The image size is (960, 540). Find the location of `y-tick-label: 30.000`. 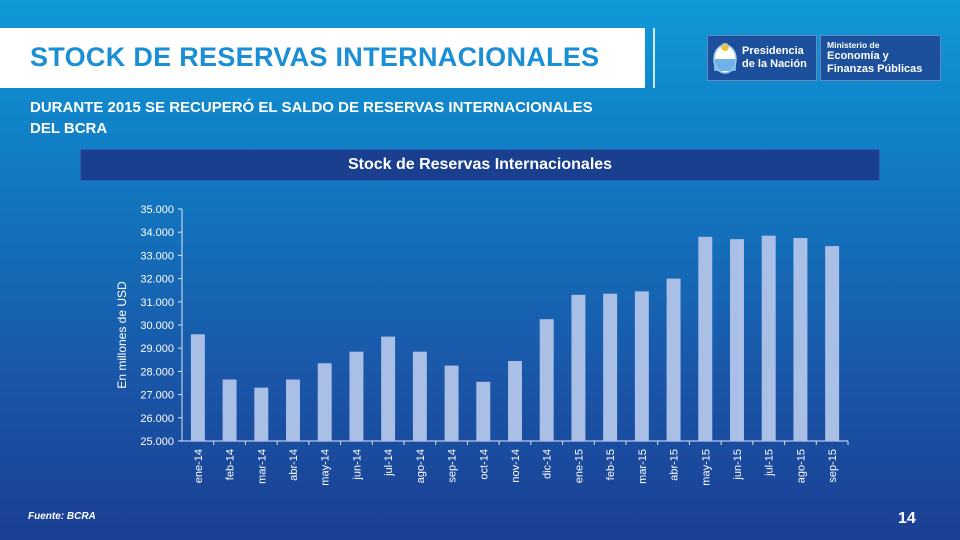

y-tick-label: 30.000 is located at coordinates (157, 326).